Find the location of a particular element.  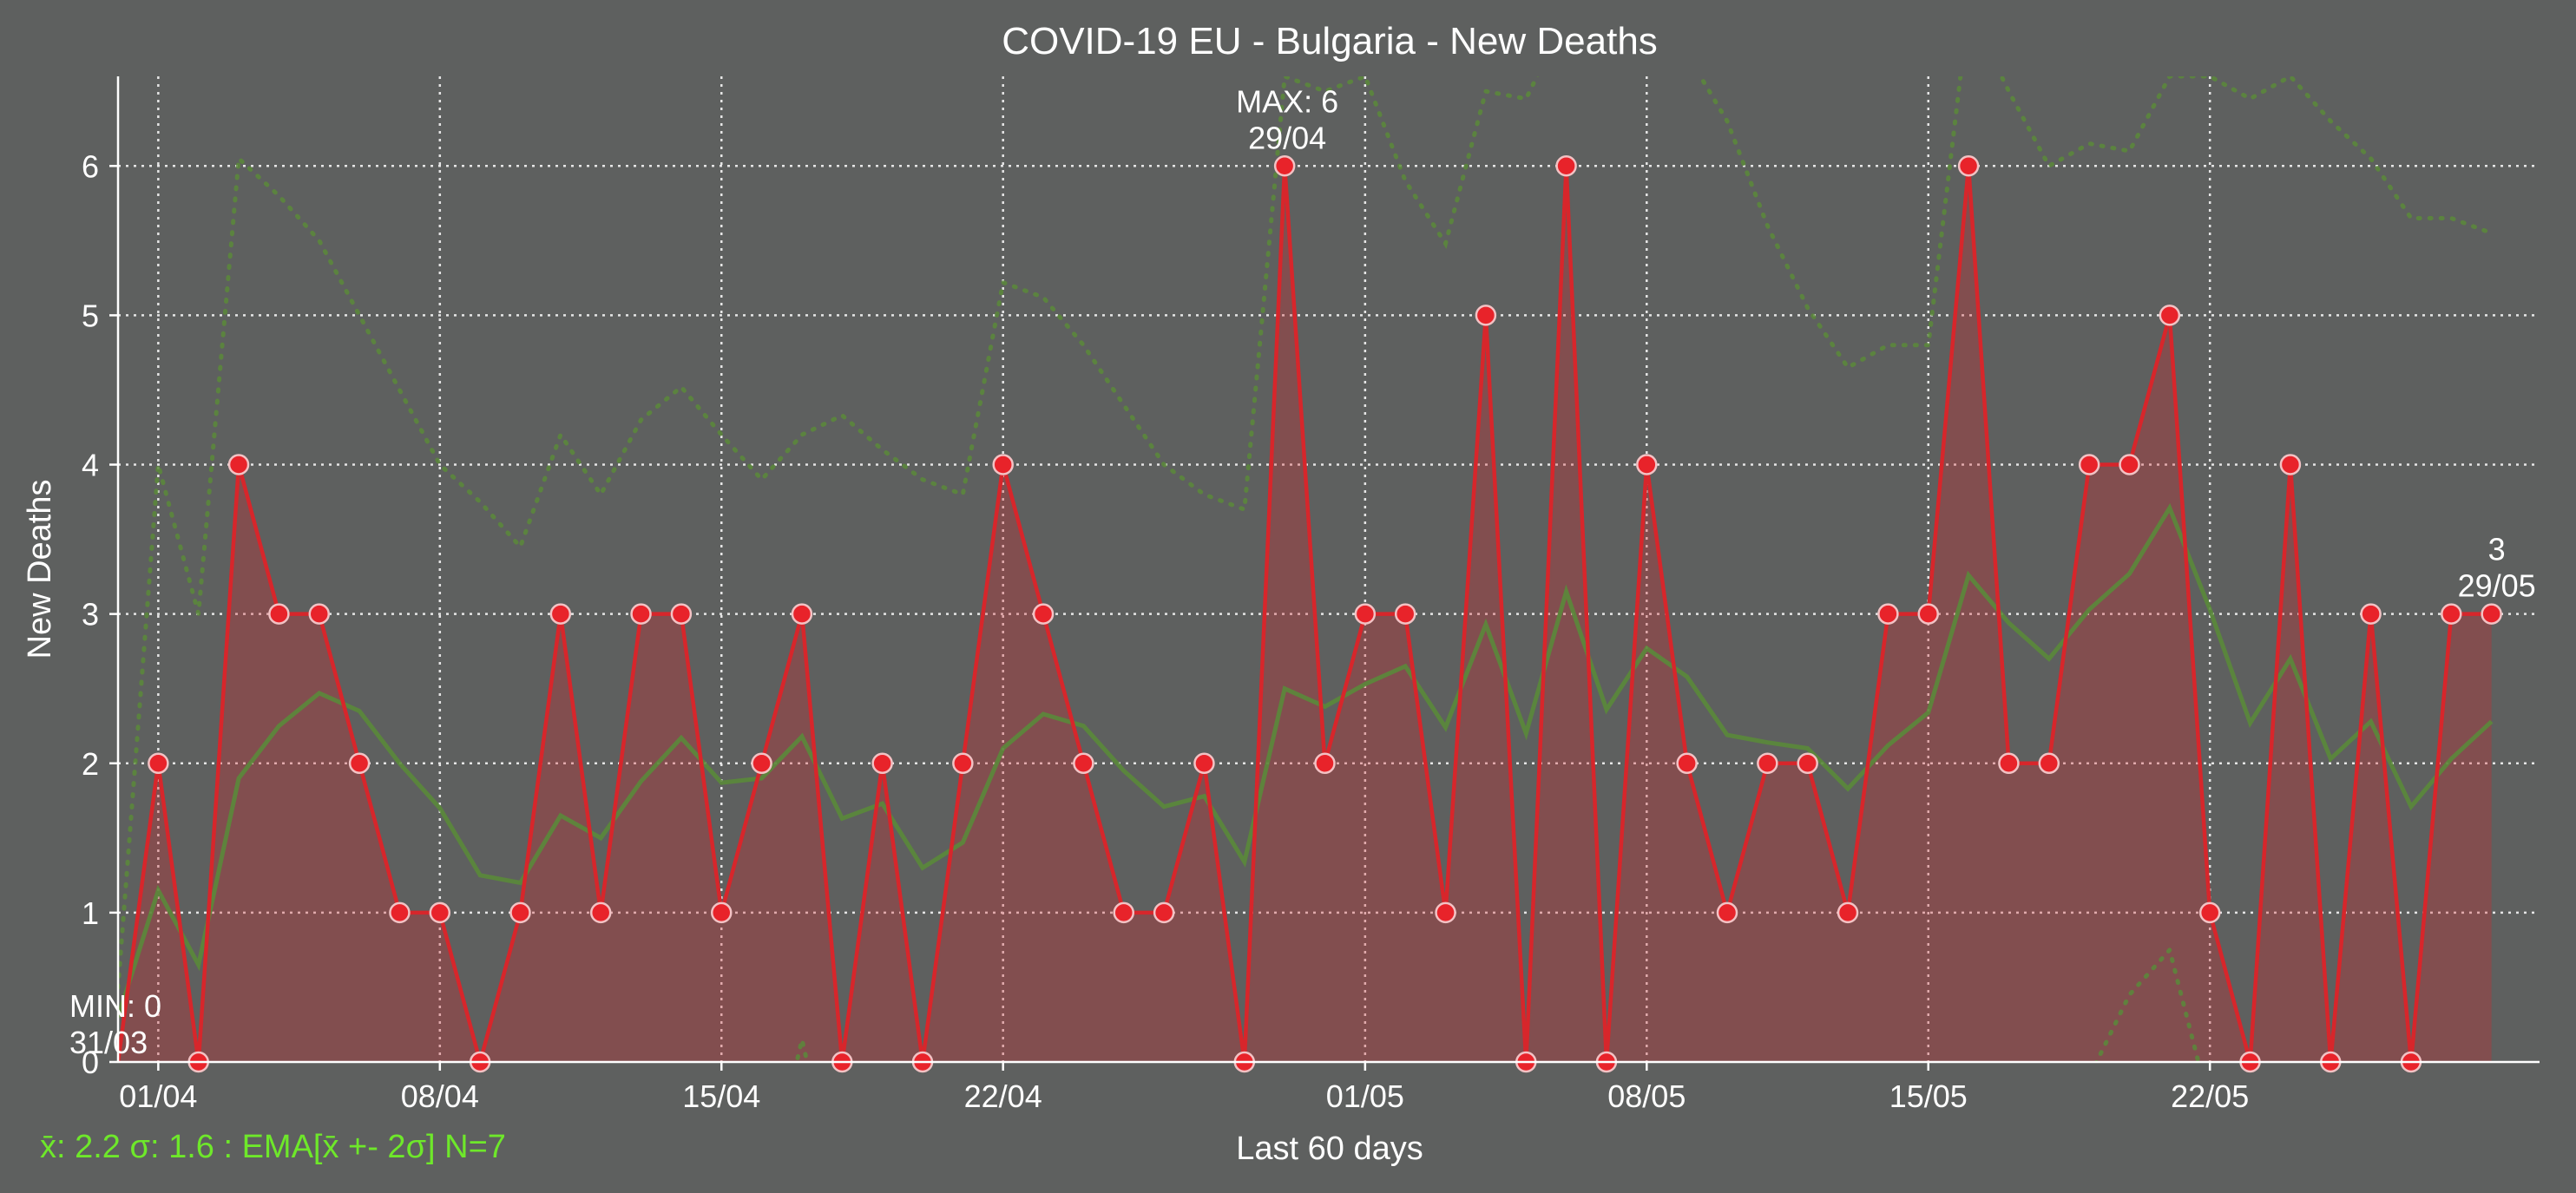

x-tick-label: 01/05 is located at coordinates (1365, 1096).